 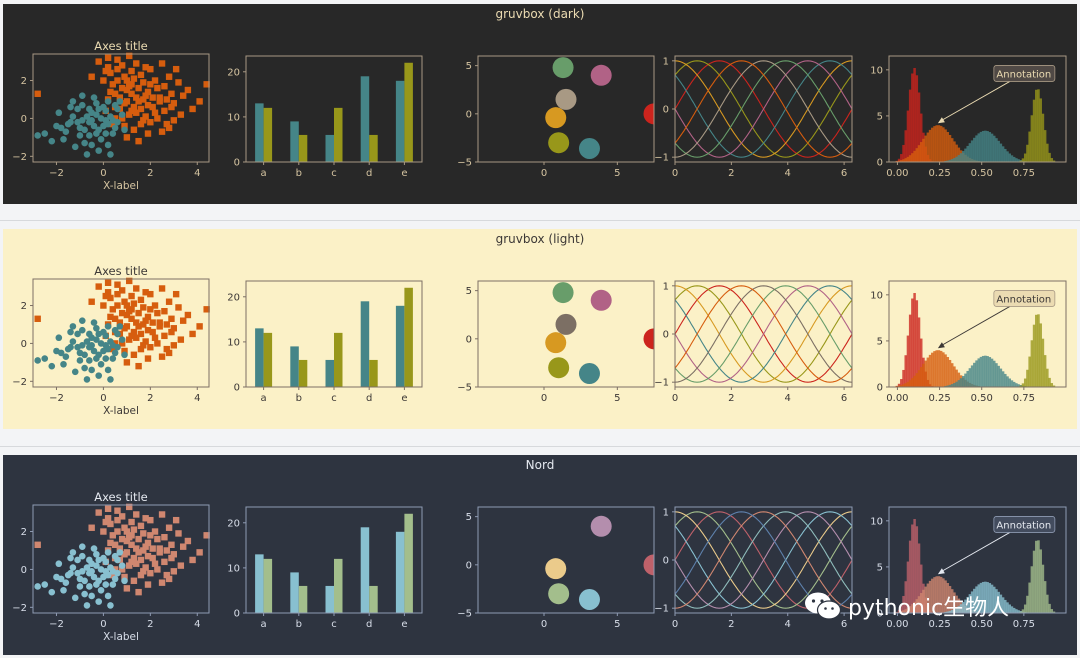 I want to click on histogram-chart: 0.00 0.25 0.50 0.75 0 5 10 Annotation, so click(x=968, y=342).